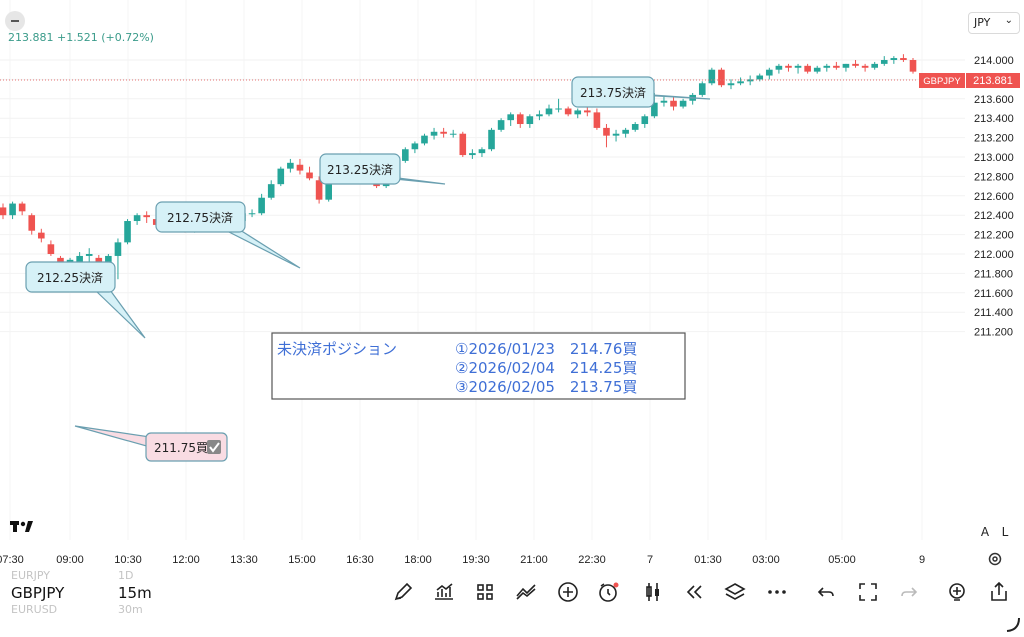  What do you see at coordinates (994, 119) in the screenshot?
I see `price-axis-label: 213.400` at bounding box center [994, 119].